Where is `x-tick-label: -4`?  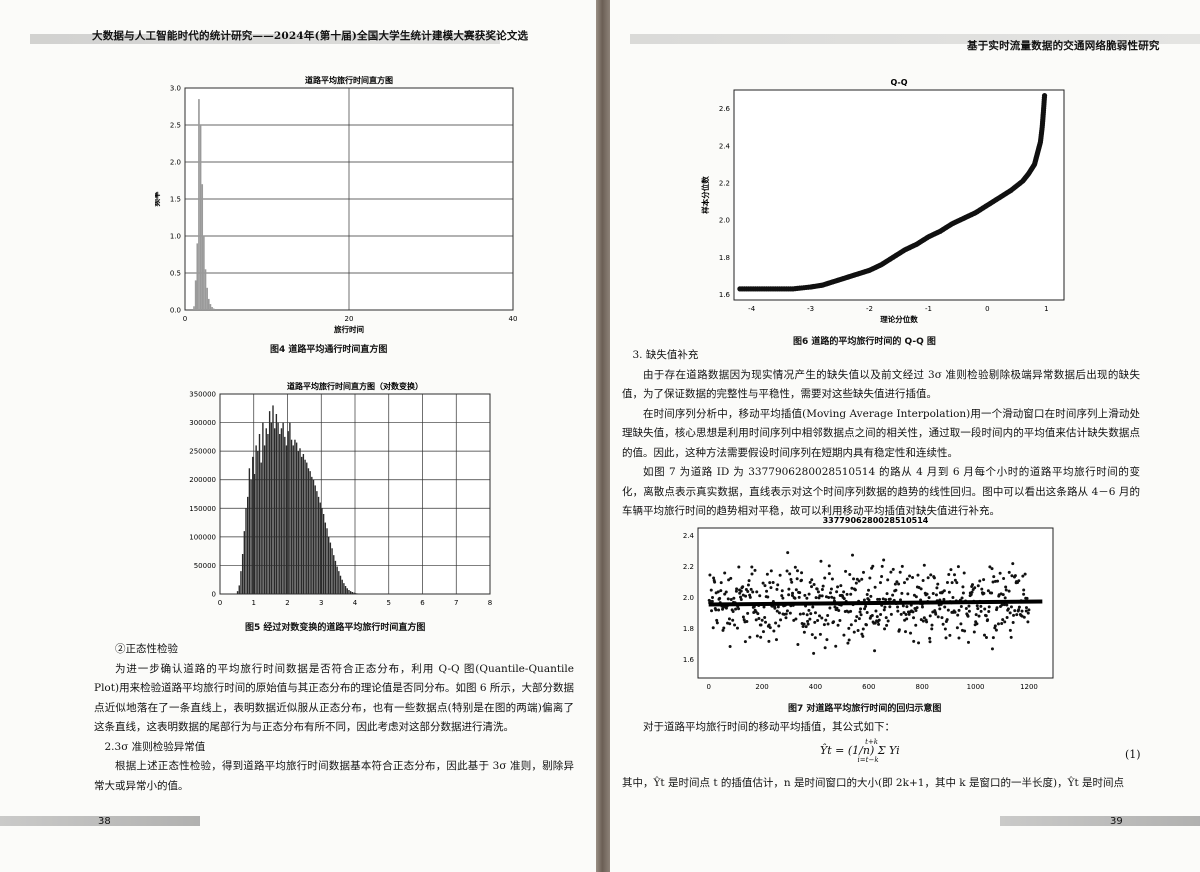 x-tick-label: -4 is located at coordinates (752, 309).